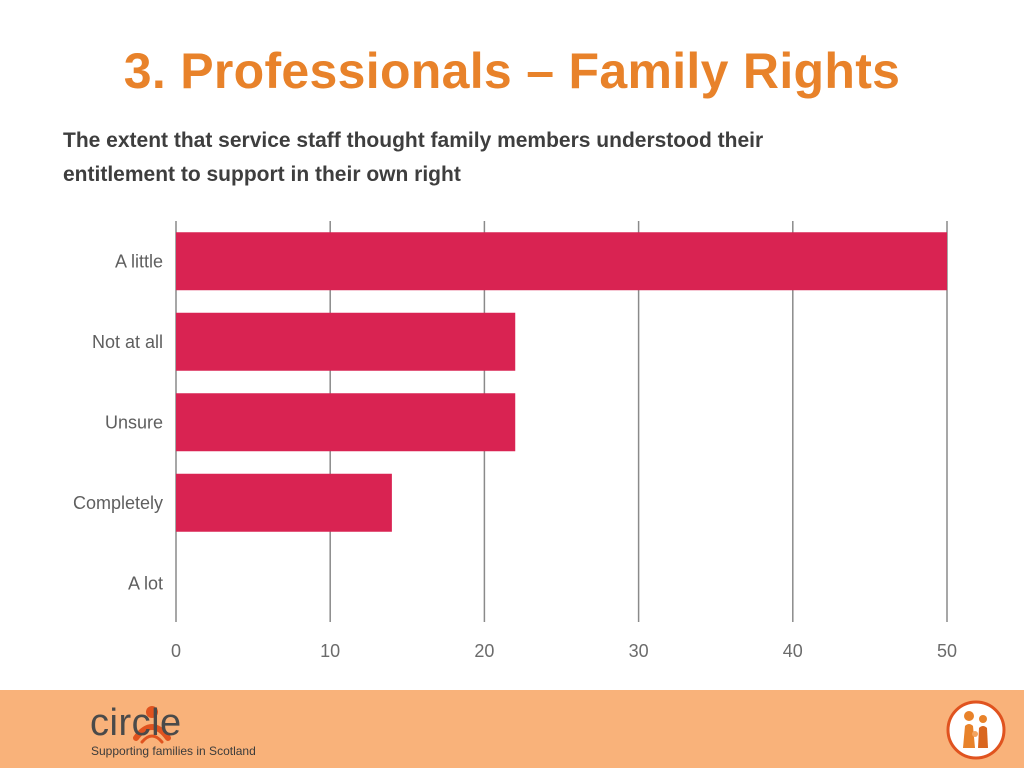  I want to click on x-tick-label: 50, so click(947, 651).